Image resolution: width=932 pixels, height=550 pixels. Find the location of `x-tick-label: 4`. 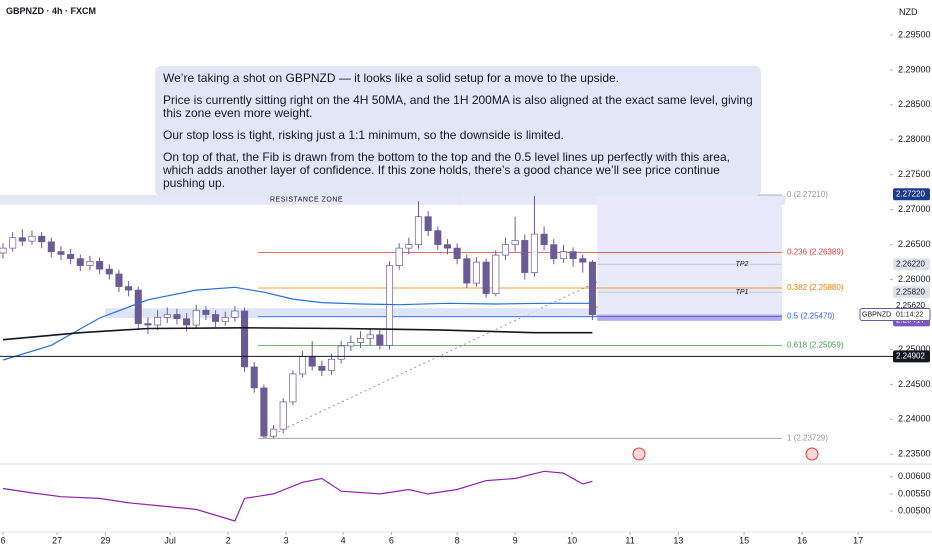

x-tick-label: 4 is located at coordinates (343, 540).